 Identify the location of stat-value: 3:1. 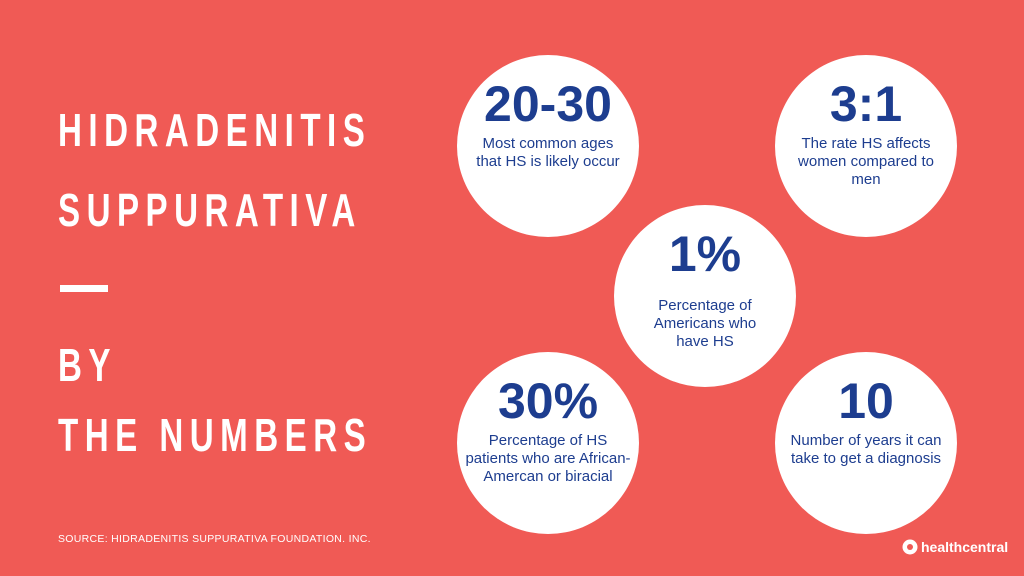
(866, 104).